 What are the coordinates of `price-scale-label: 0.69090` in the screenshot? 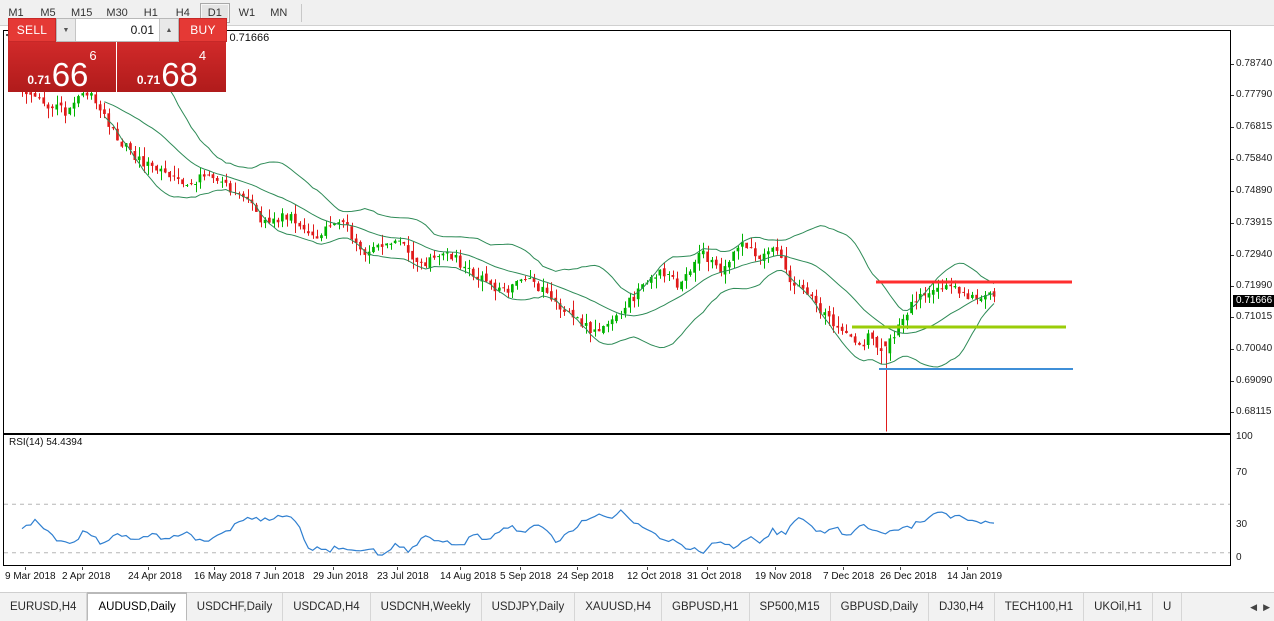 It's located at (1254, 380).